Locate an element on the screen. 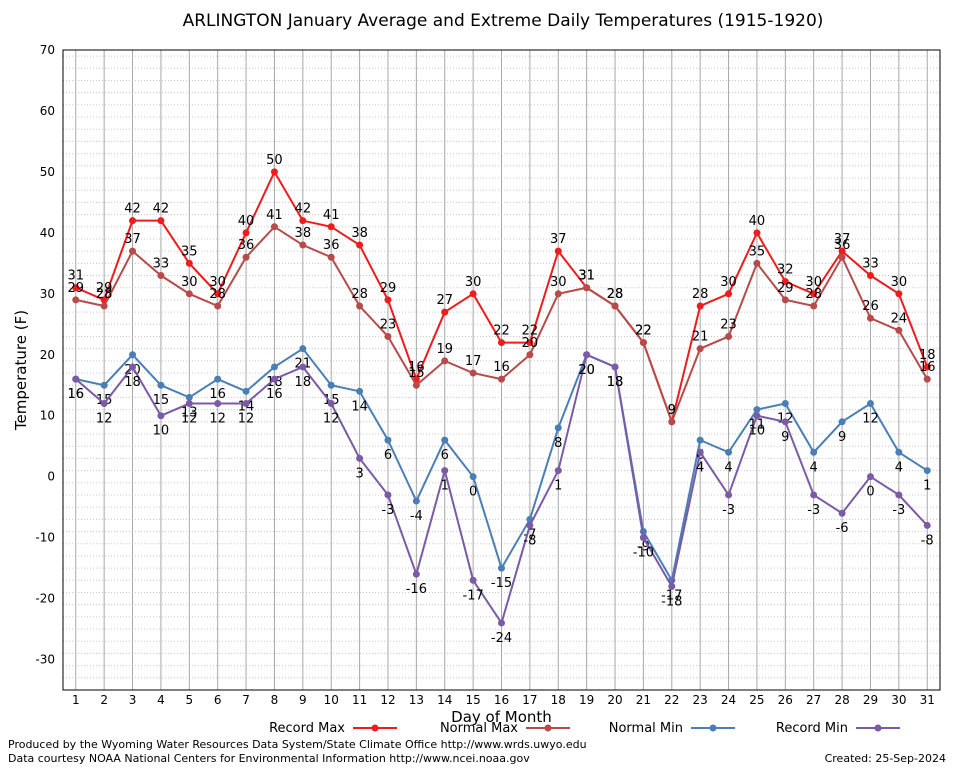  x-tick-label: 18 is located at coordinates (558, 700).